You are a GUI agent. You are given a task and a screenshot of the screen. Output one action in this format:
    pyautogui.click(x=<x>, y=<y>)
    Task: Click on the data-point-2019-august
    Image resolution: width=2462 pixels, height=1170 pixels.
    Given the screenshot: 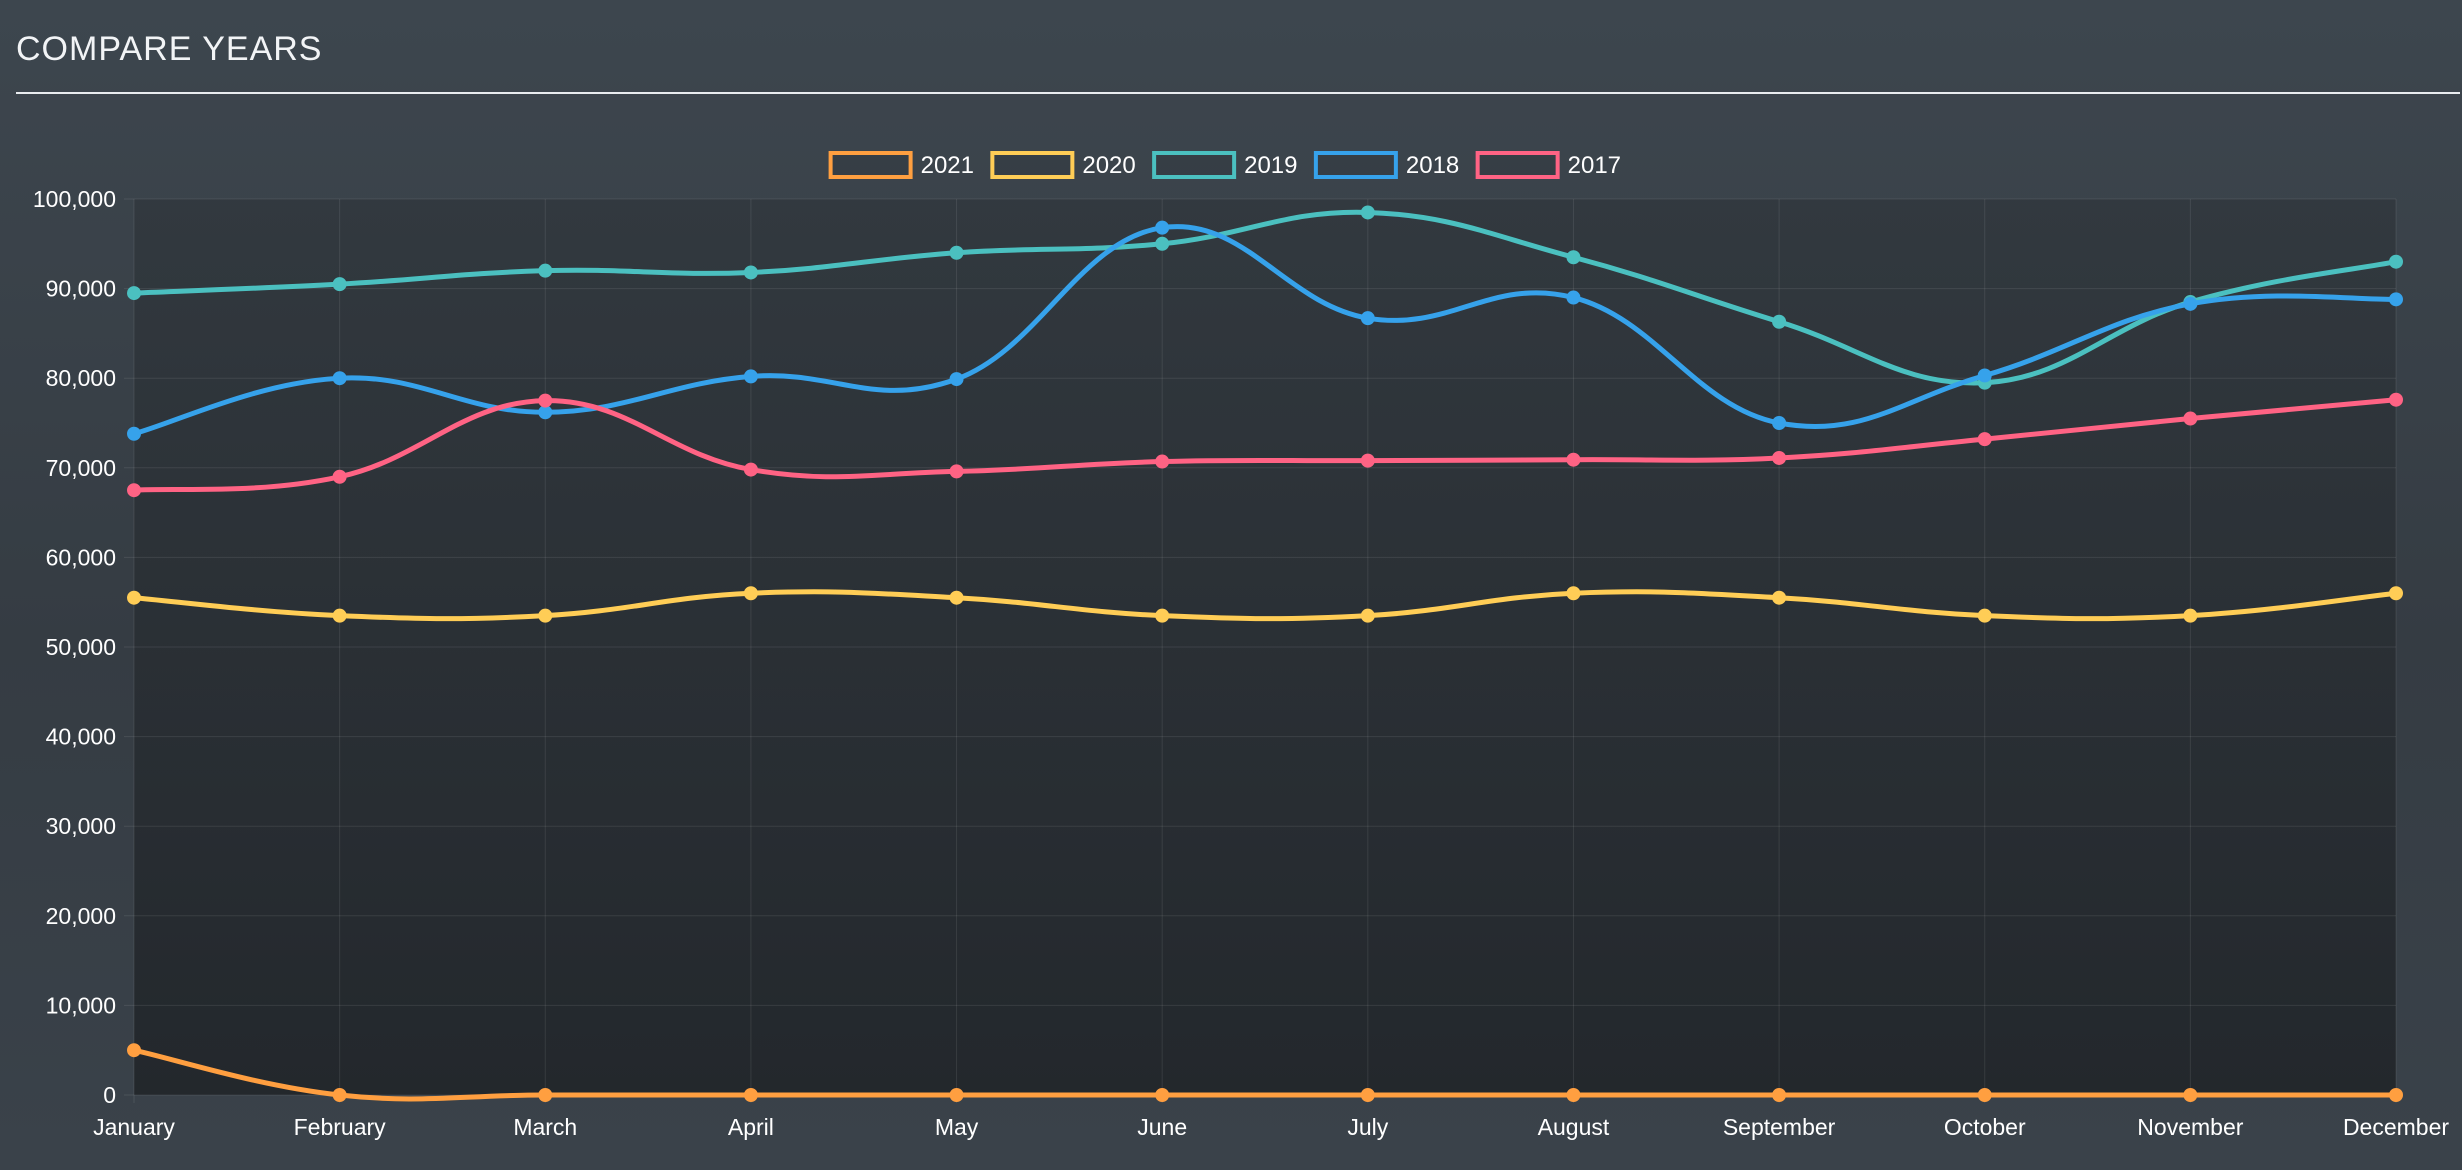 What is the action you would take?
    pyautogui.click(x=1573, y=257)
    